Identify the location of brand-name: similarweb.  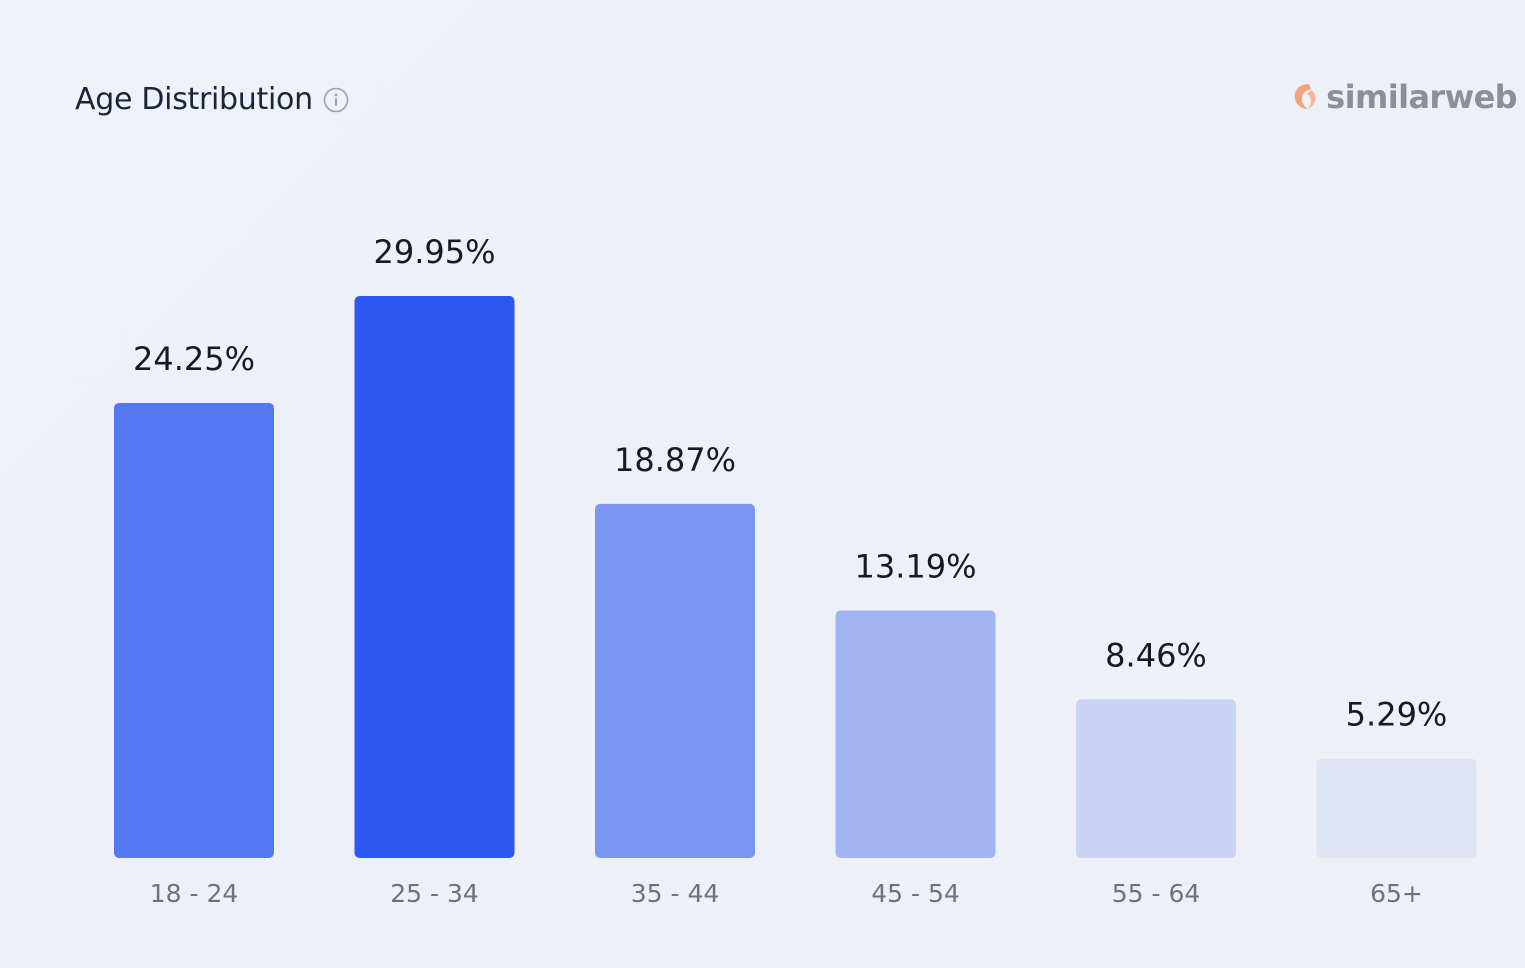
(1421, 97).